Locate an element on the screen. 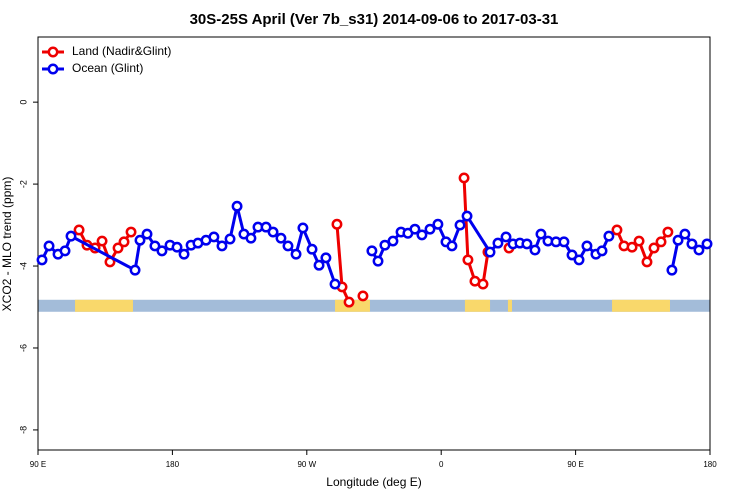 Image resolution: width=750 pixels, height=500 pixels. legend-label: Land (Nadir&Glint) is located at coordinates (121, 51).